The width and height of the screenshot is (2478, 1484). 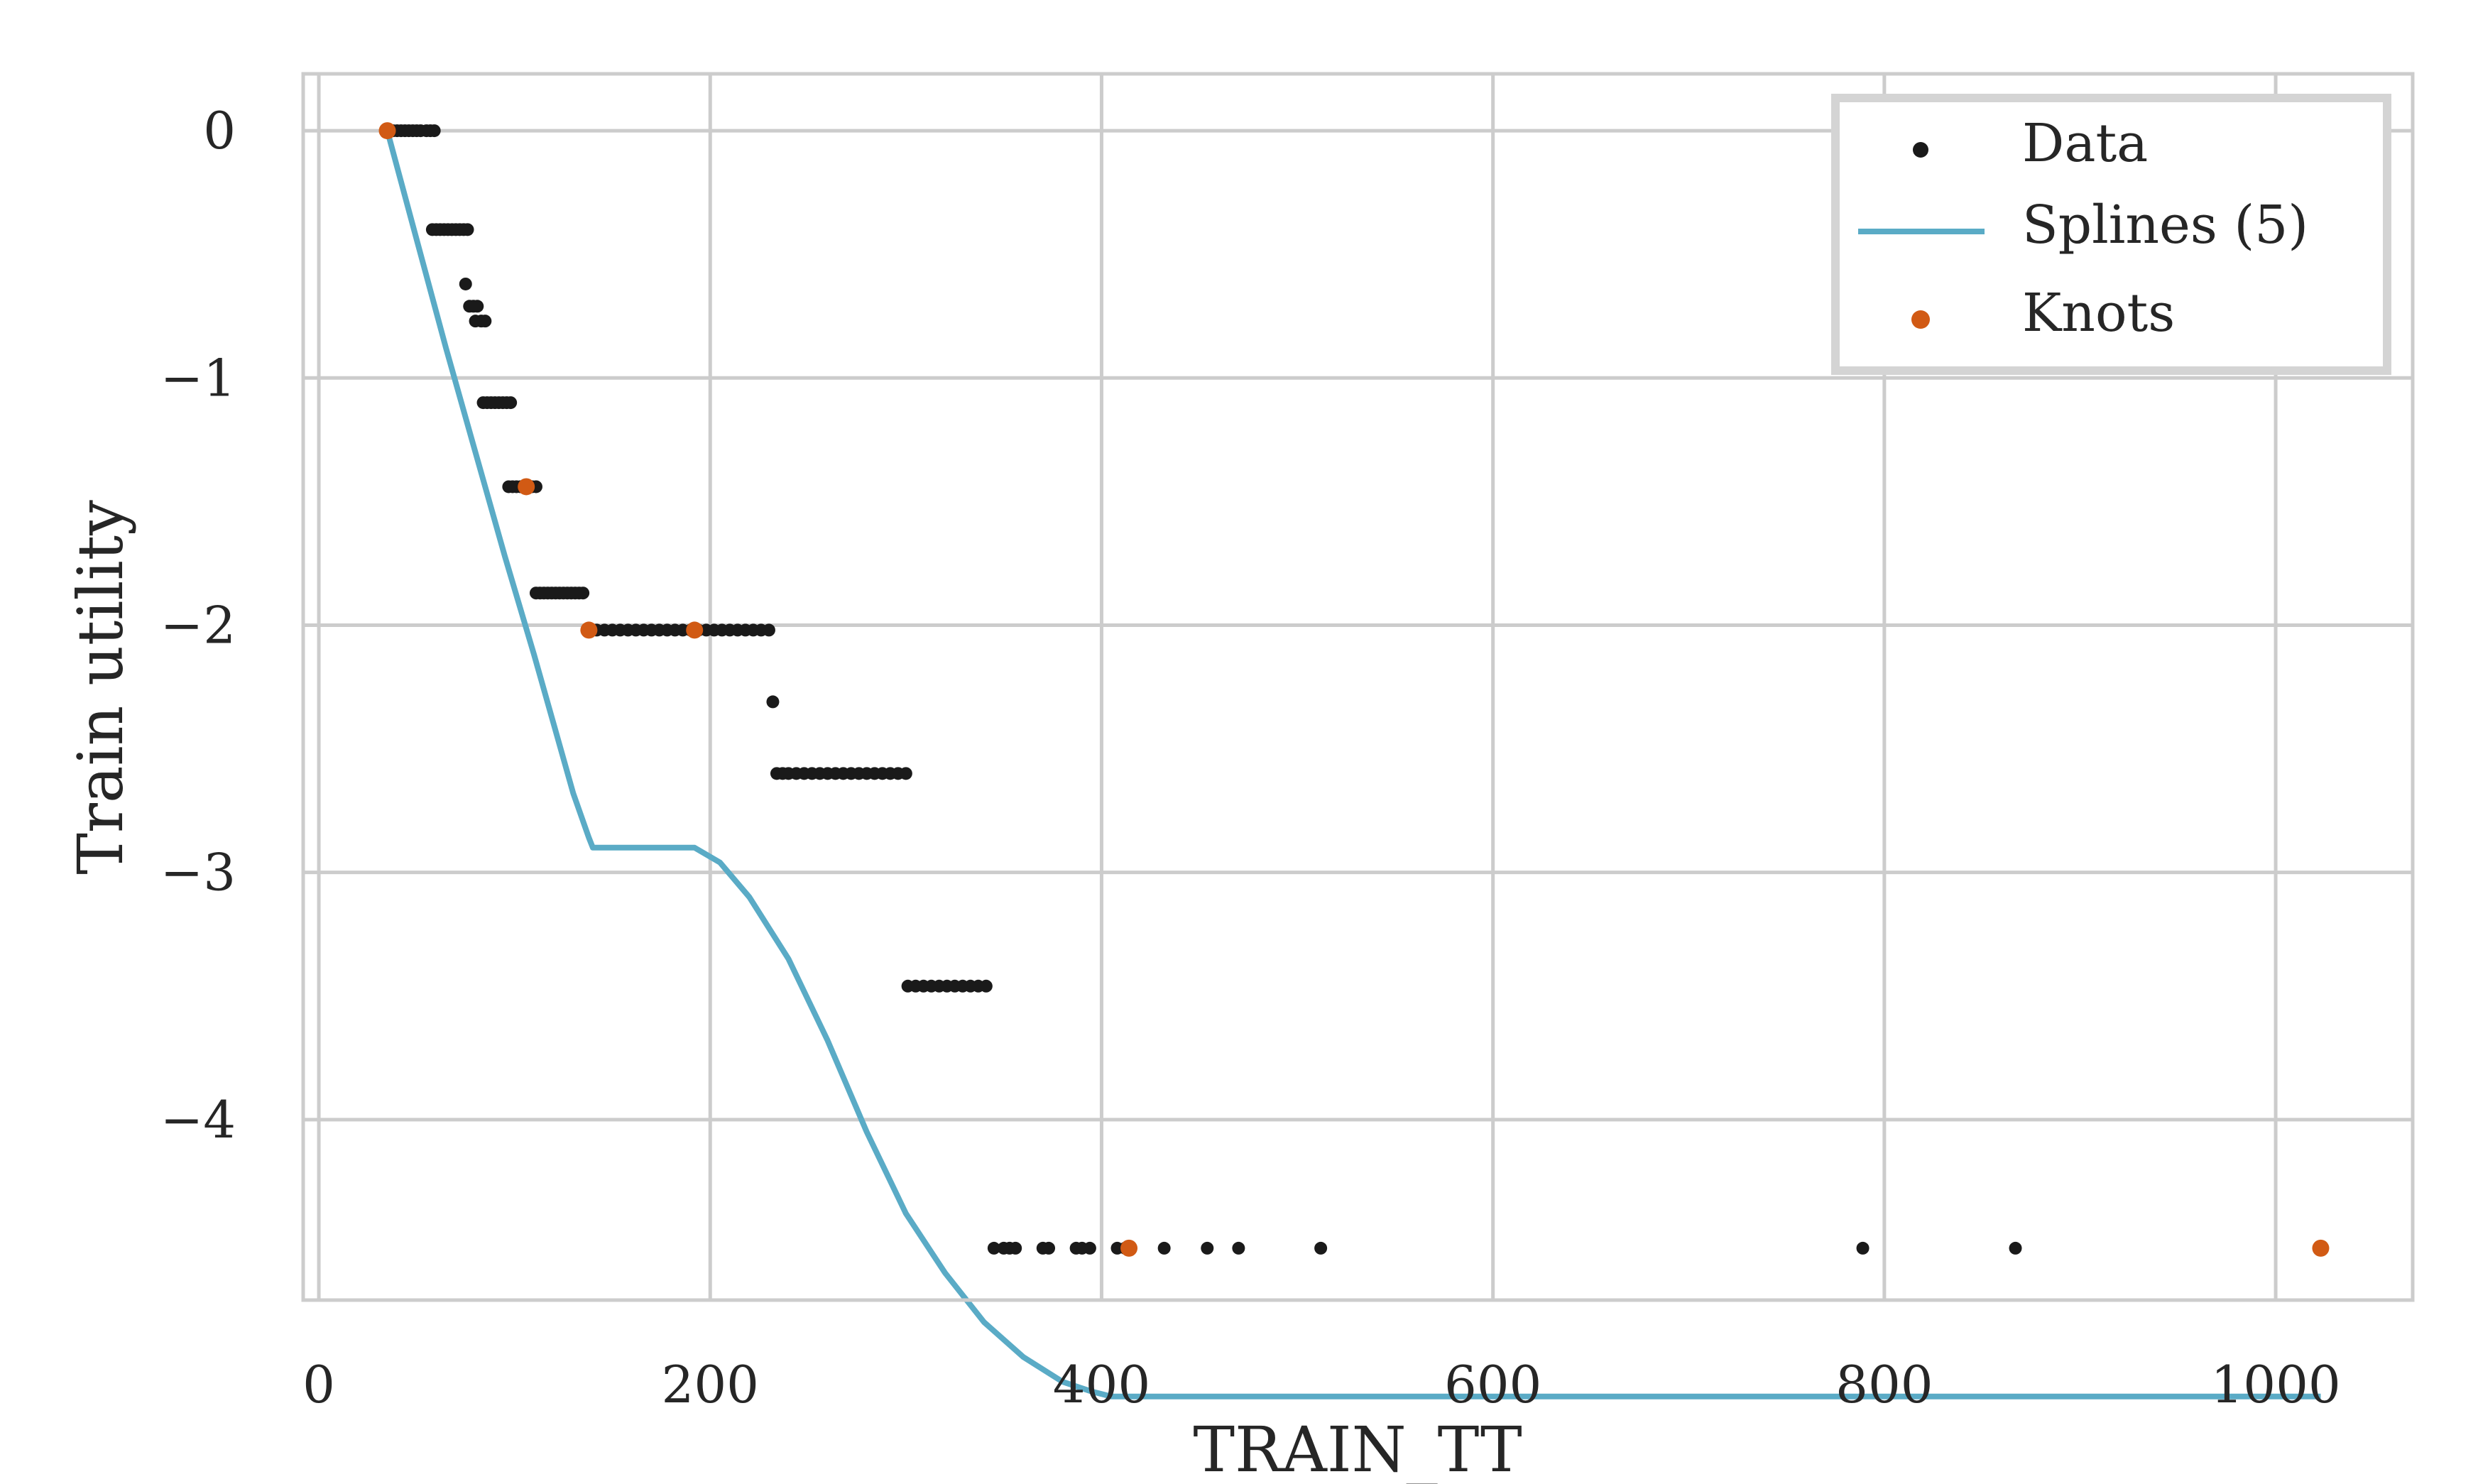 What do you see at coordinates (2275, 1384) in the screenshot?
I see `x-tick-label: 1000` at bounding box center [2275, 1384].